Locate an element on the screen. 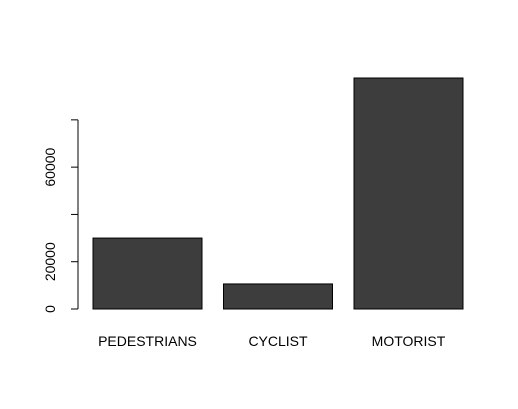 The image size is (518, 409). x-tick-label: PEDESTRIANS is located at coordinates (147, 341).